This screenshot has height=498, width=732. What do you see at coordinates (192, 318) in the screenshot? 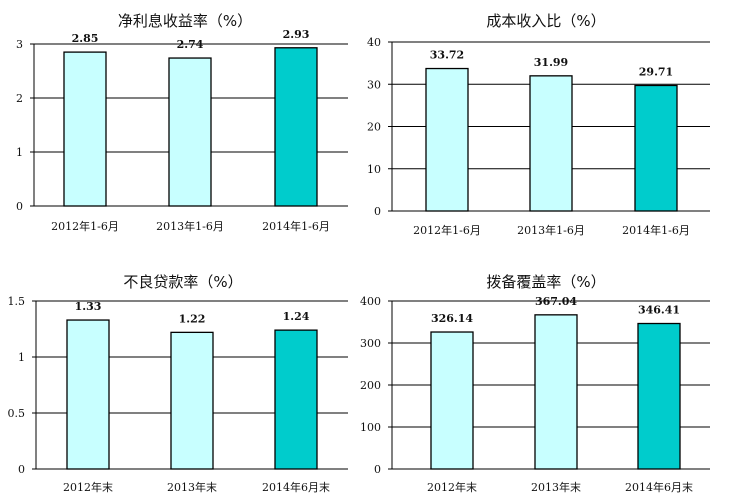
I see `data-label: 1.22` at bounding box center [192, 318].